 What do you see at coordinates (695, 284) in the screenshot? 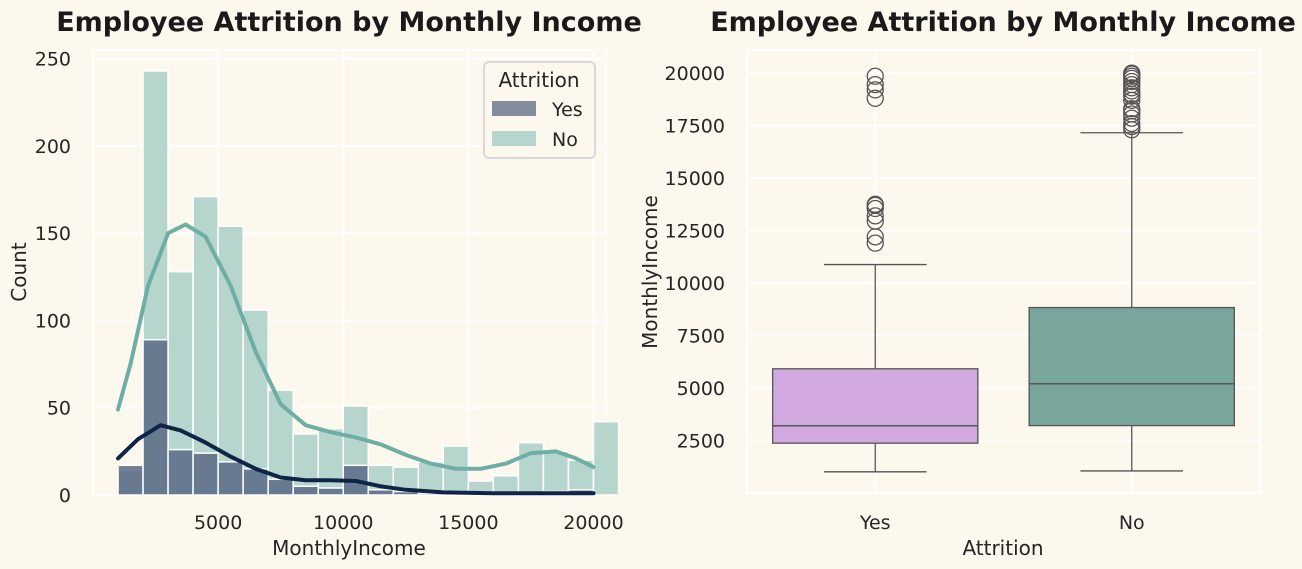
I see `boxplot-y-tick-label: 10000` at bounding box center [695, 284].